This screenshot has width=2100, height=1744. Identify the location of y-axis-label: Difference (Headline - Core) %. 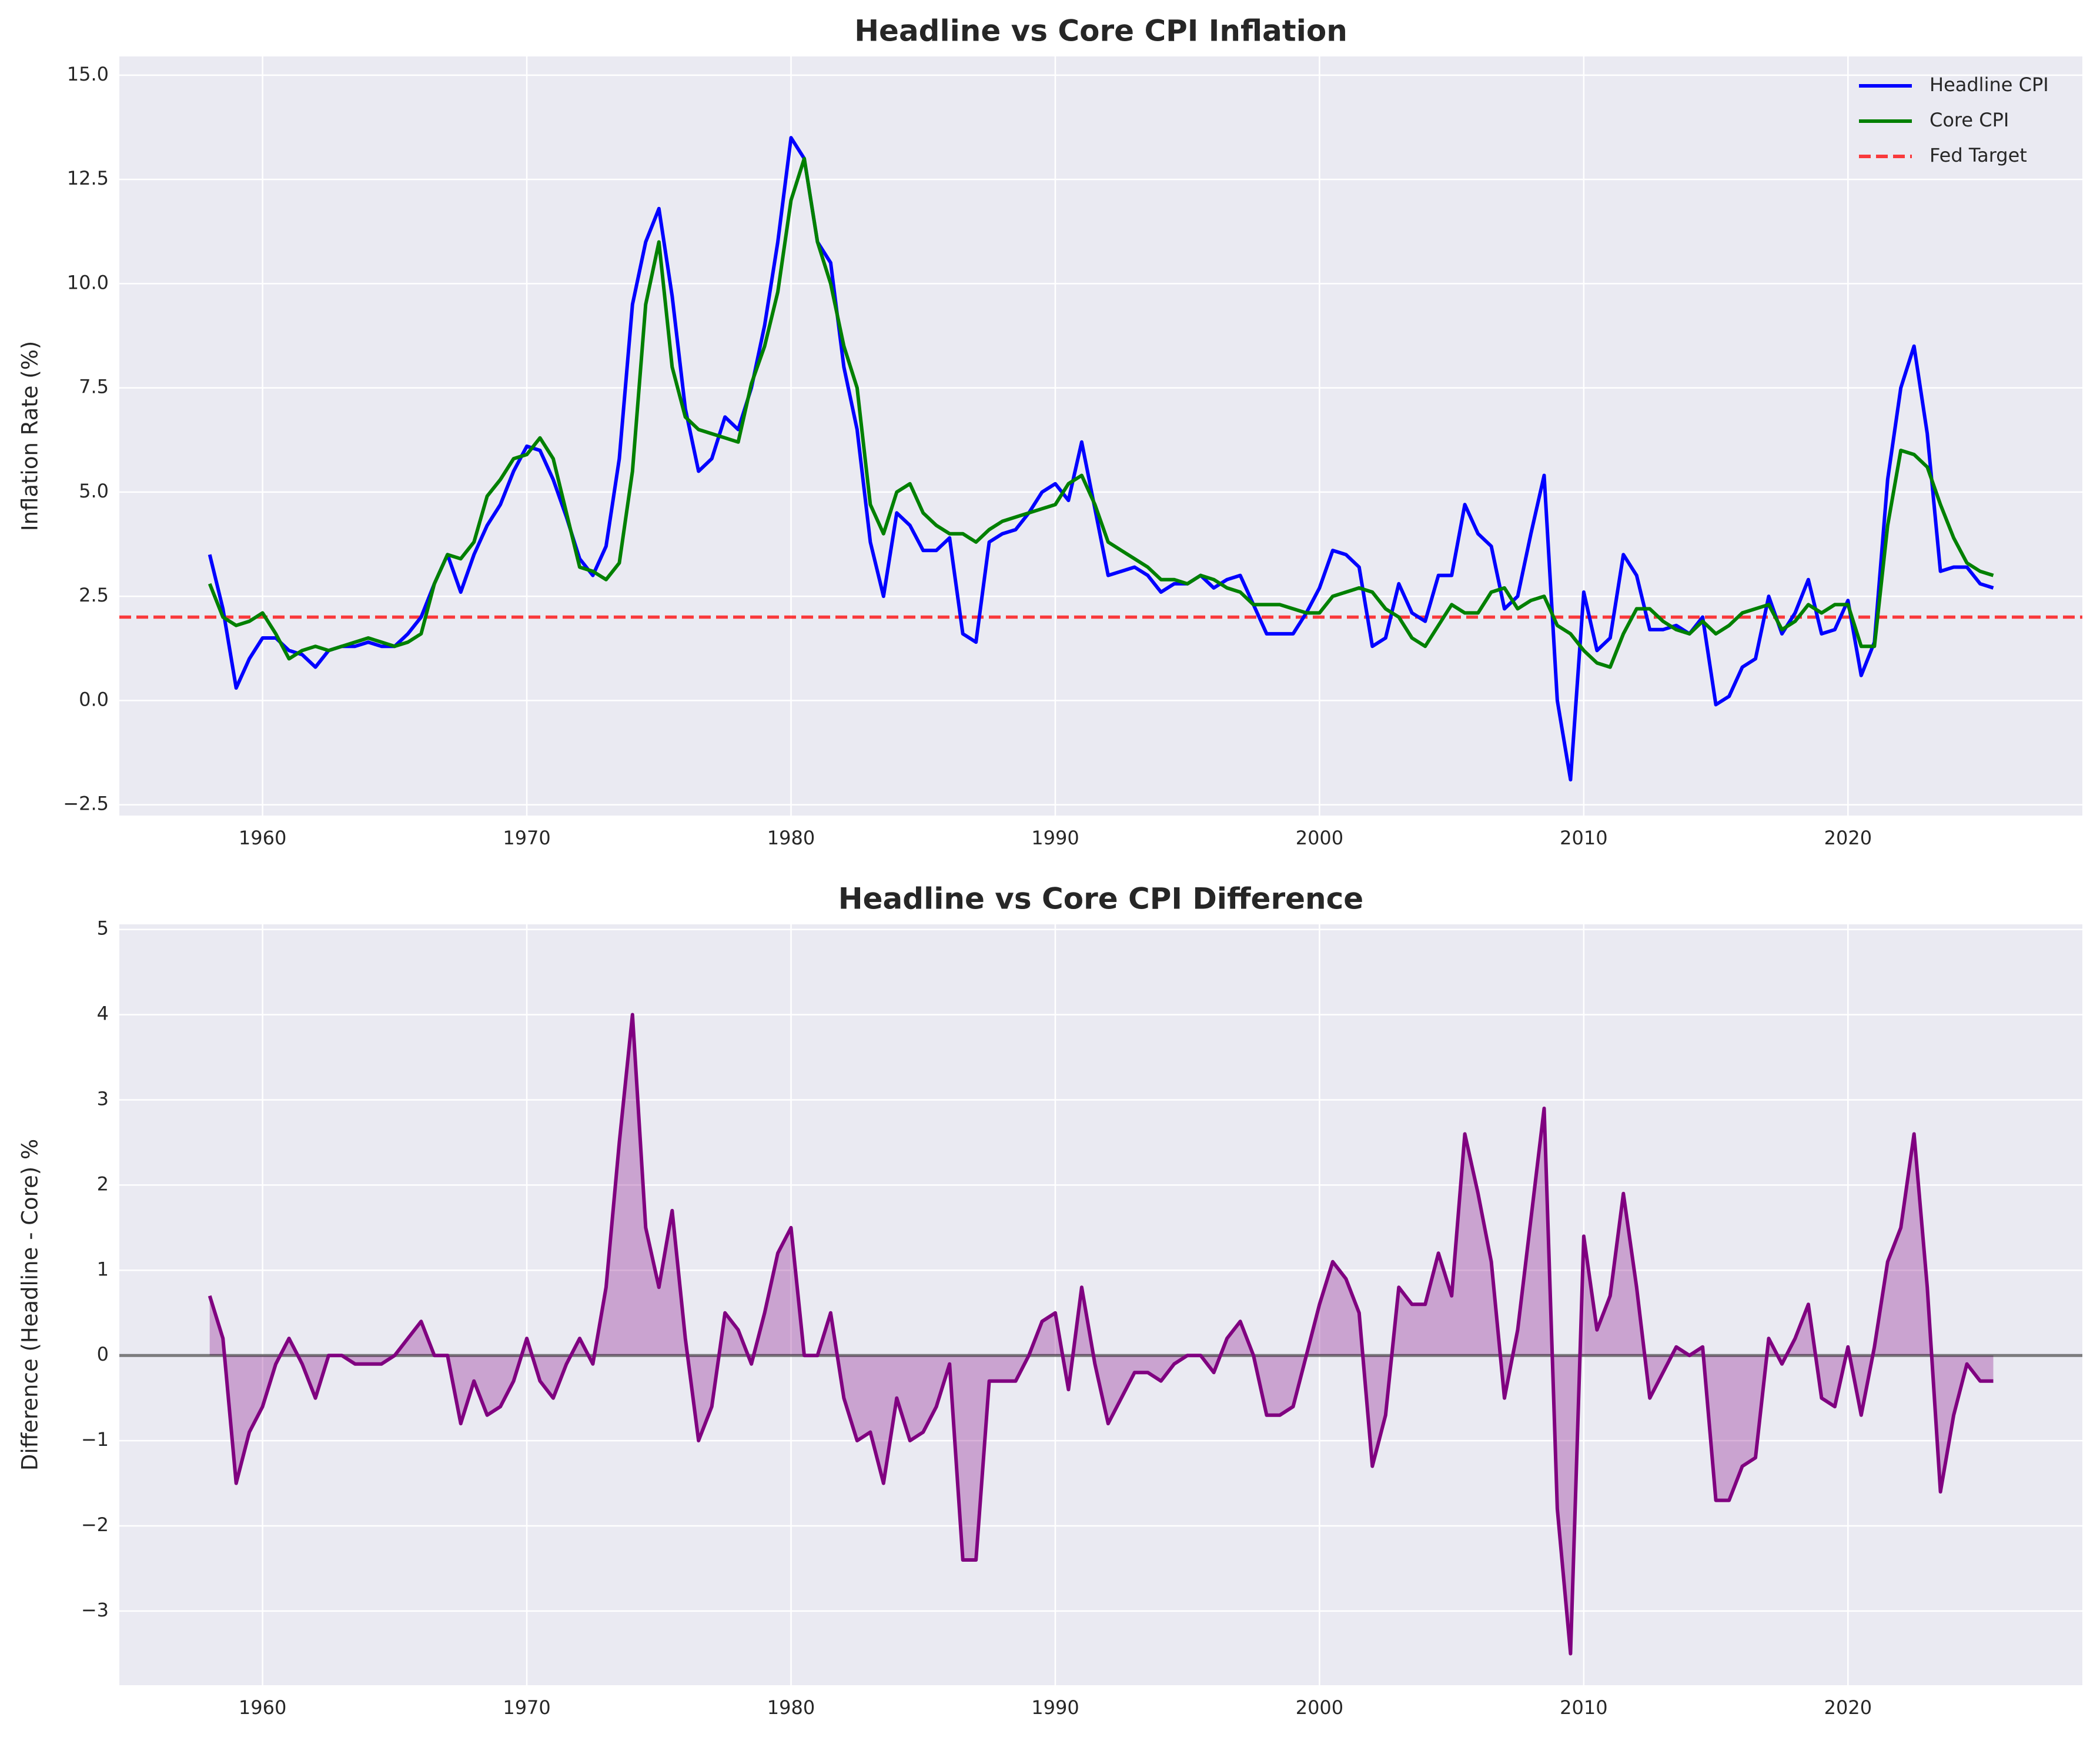
(30, 1305).